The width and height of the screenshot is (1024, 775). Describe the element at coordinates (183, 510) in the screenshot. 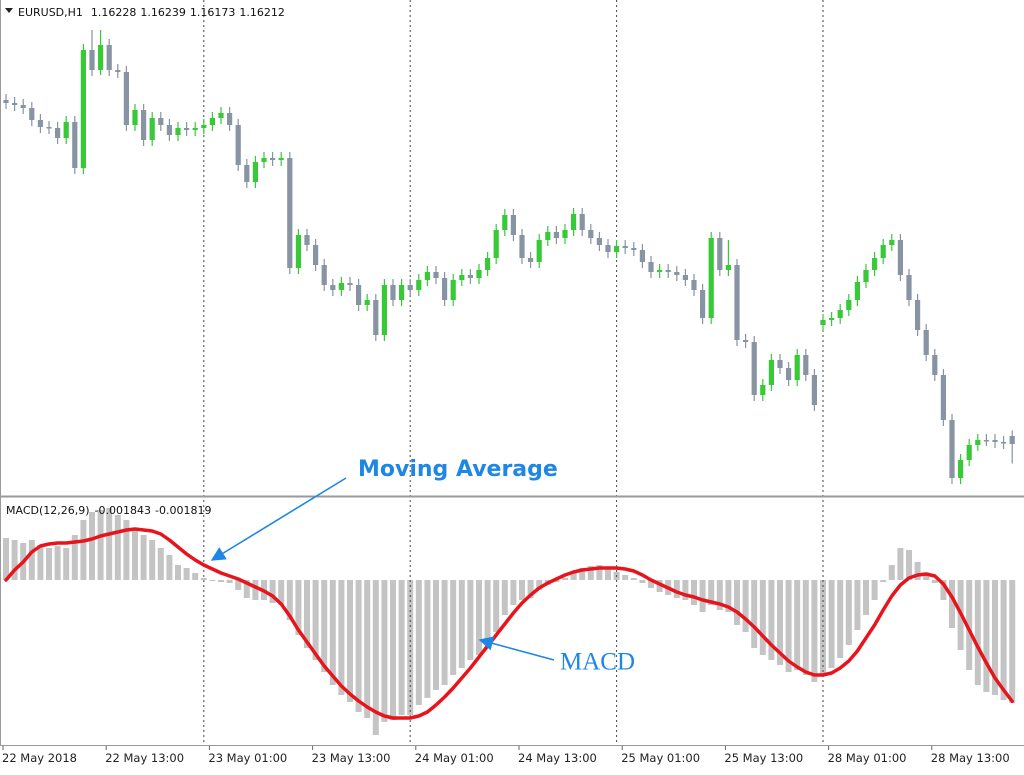

I see `macd-last-signal: -0.001819` at that location.